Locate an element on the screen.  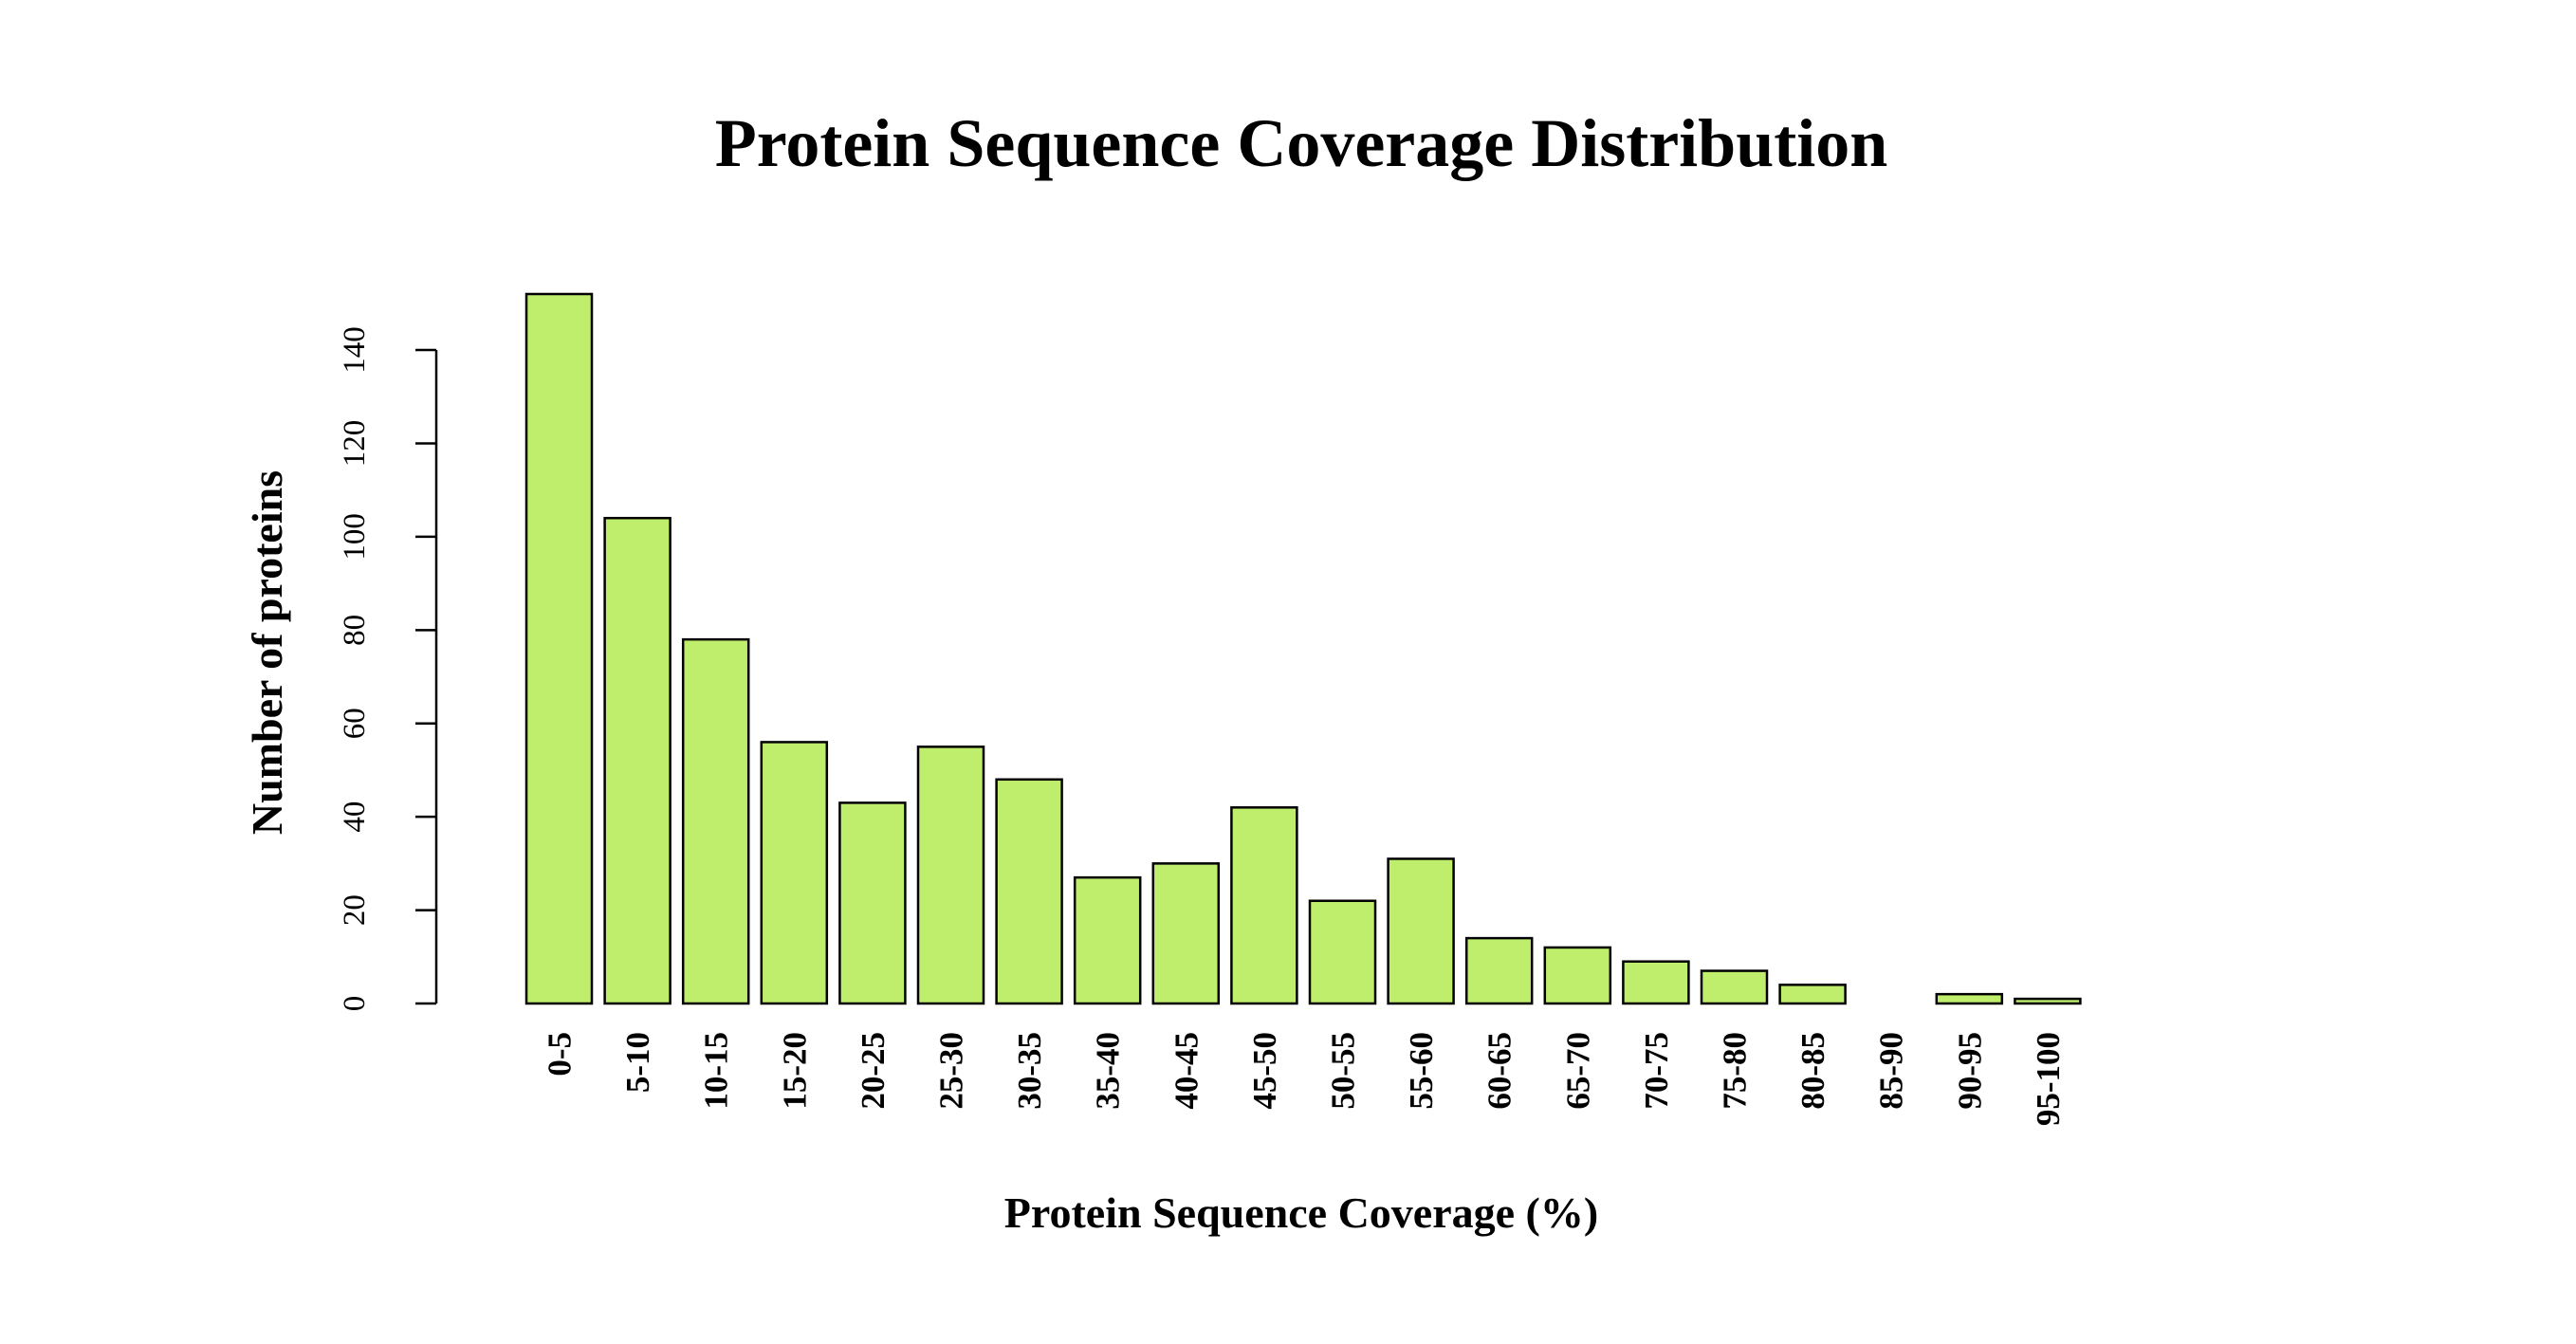
y-axis-label: Number of proteins is located at coordinates (267, 653).